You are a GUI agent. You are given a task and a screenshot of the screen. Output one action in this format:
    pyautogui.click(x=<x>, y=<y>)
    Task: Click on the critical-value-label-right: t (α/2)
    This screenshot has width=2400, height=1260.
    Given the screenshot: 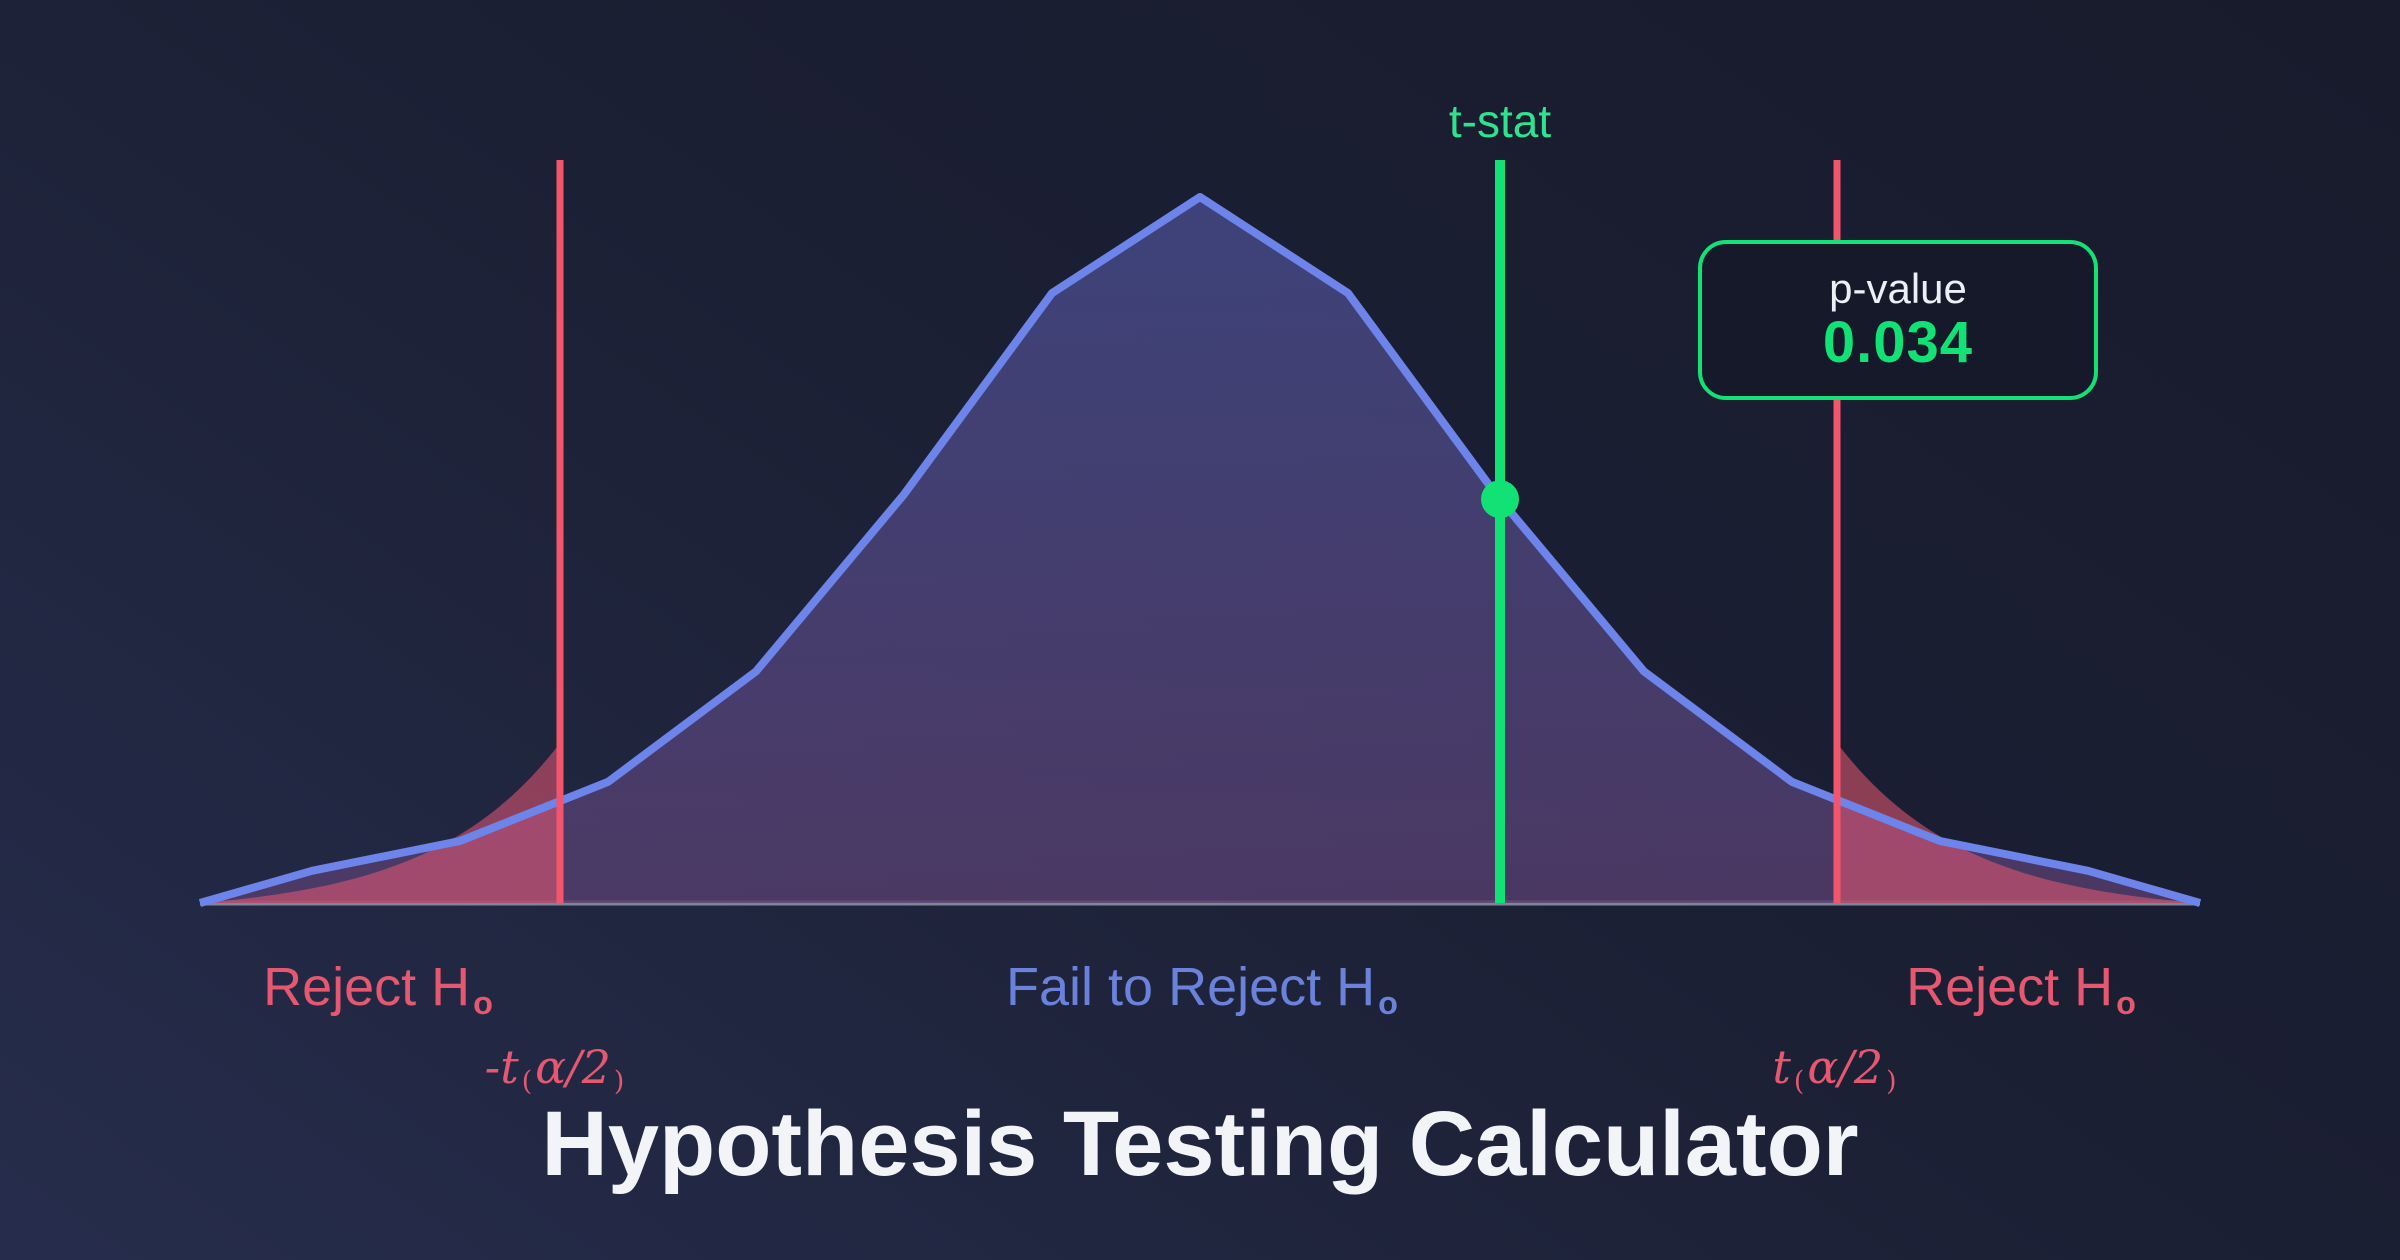 What is the action you would take?
    pyautogui.click(x=1835, y=1068)
    